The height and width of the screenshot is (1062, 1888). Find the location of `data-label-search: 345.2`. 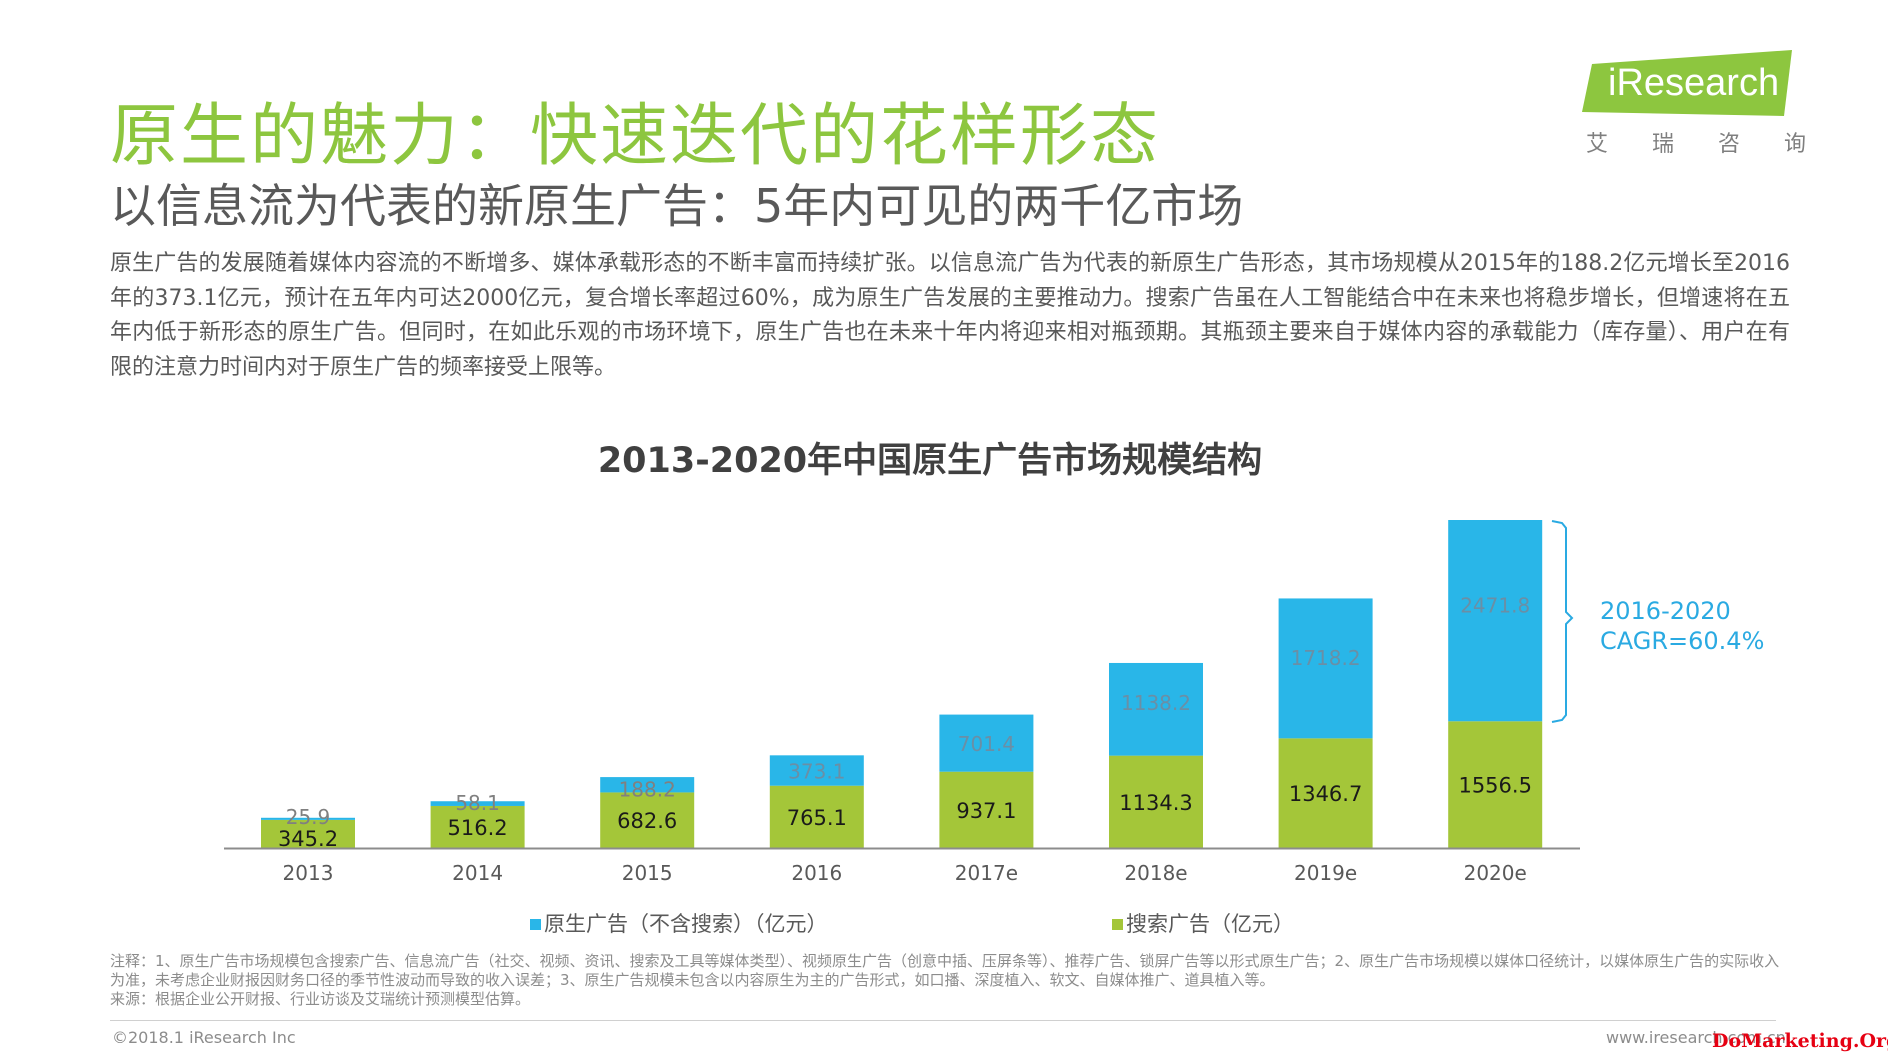

data-label-search: 345.2 is located at coordinates (308, 839).